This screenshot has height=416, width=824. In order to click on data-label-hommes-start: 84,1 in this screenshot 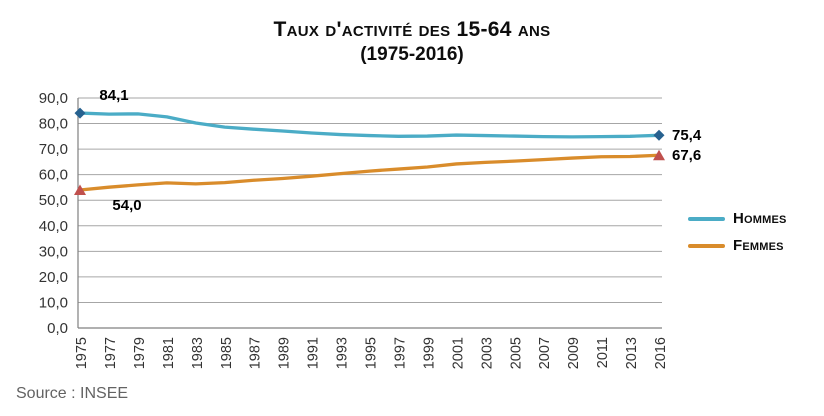, I will do `click(114, 95)`.